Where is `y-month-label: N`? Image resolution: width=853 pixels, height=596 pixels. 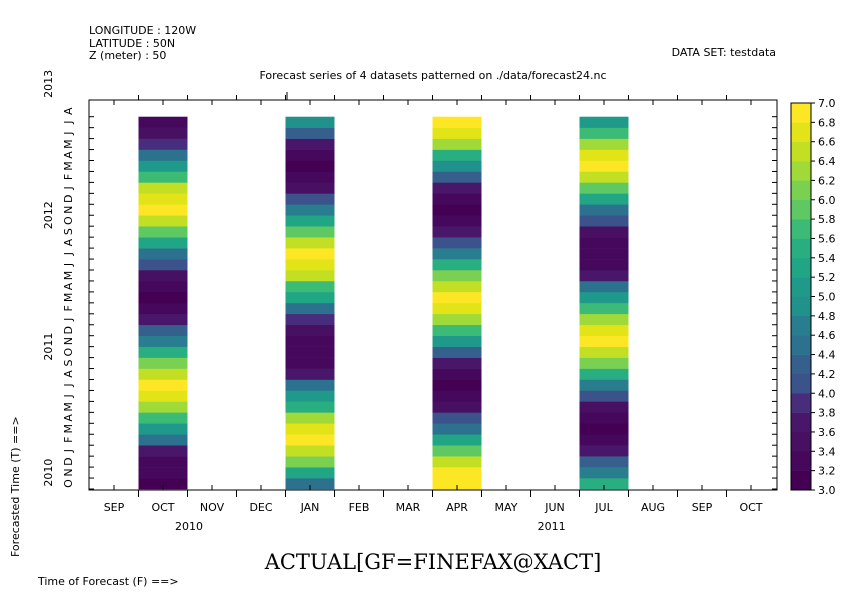
y-month-label: N is located at coordinates (68, 341).